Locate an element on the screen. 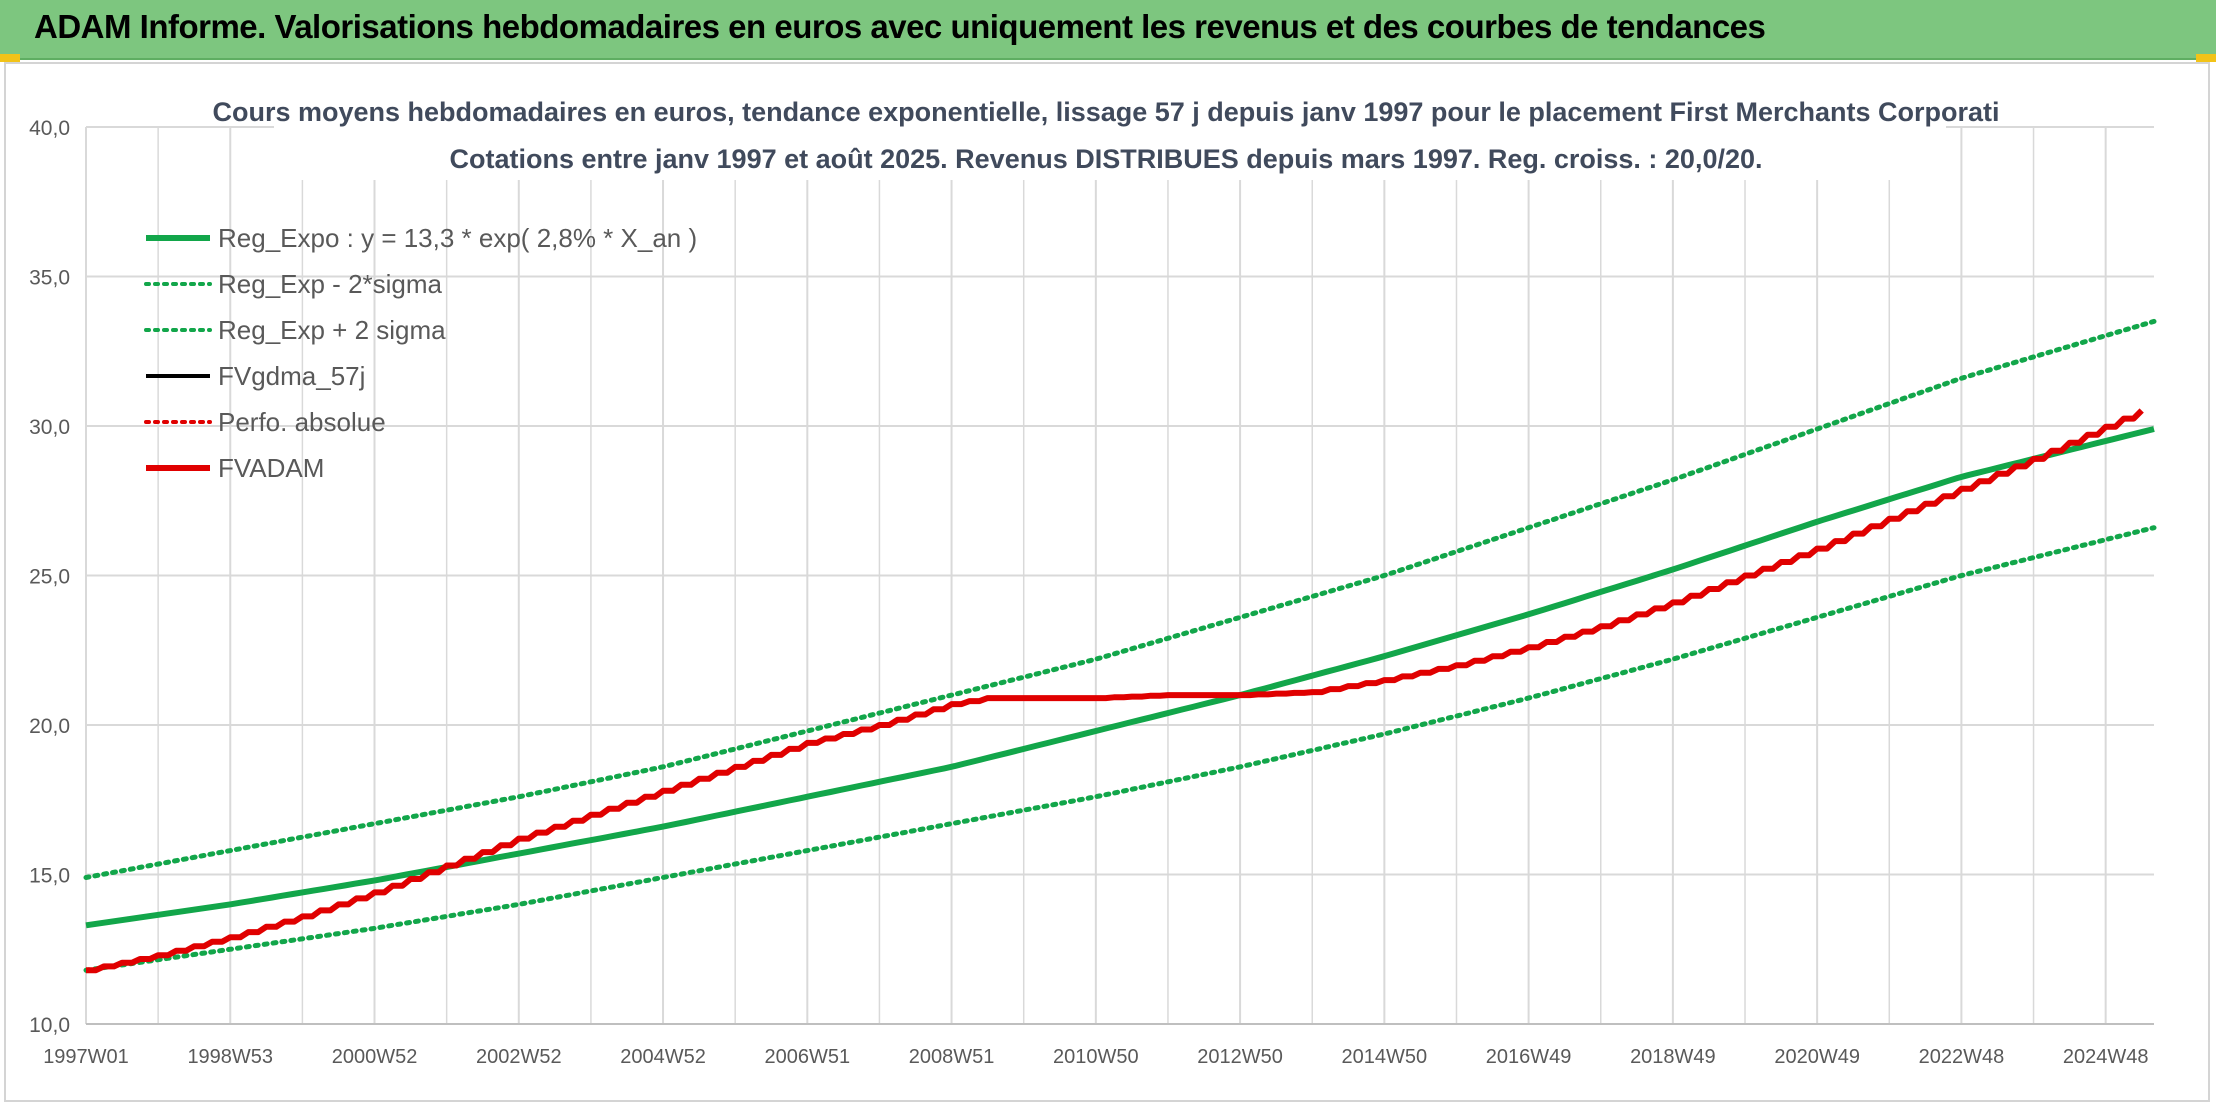 The width and height of the screenshot is (2216, 1106). legend-label: Reg_Expo : y = 13,3 * exp( 2,8% * X_an ) is located at coordinates (457, 238).